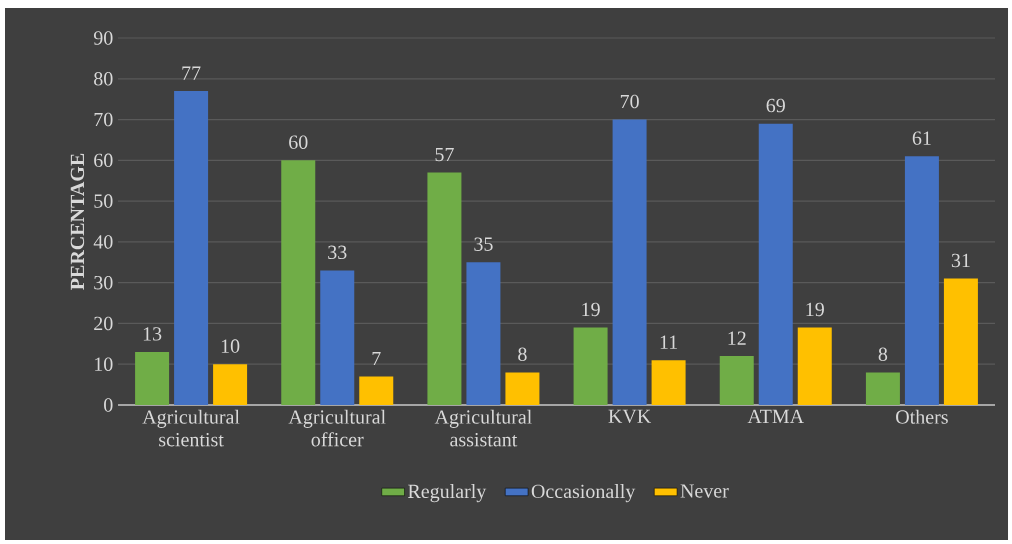  Describe the element at coordinates (630, 416) in the screenshot. I see `x-tick-label: KVK` at that location.